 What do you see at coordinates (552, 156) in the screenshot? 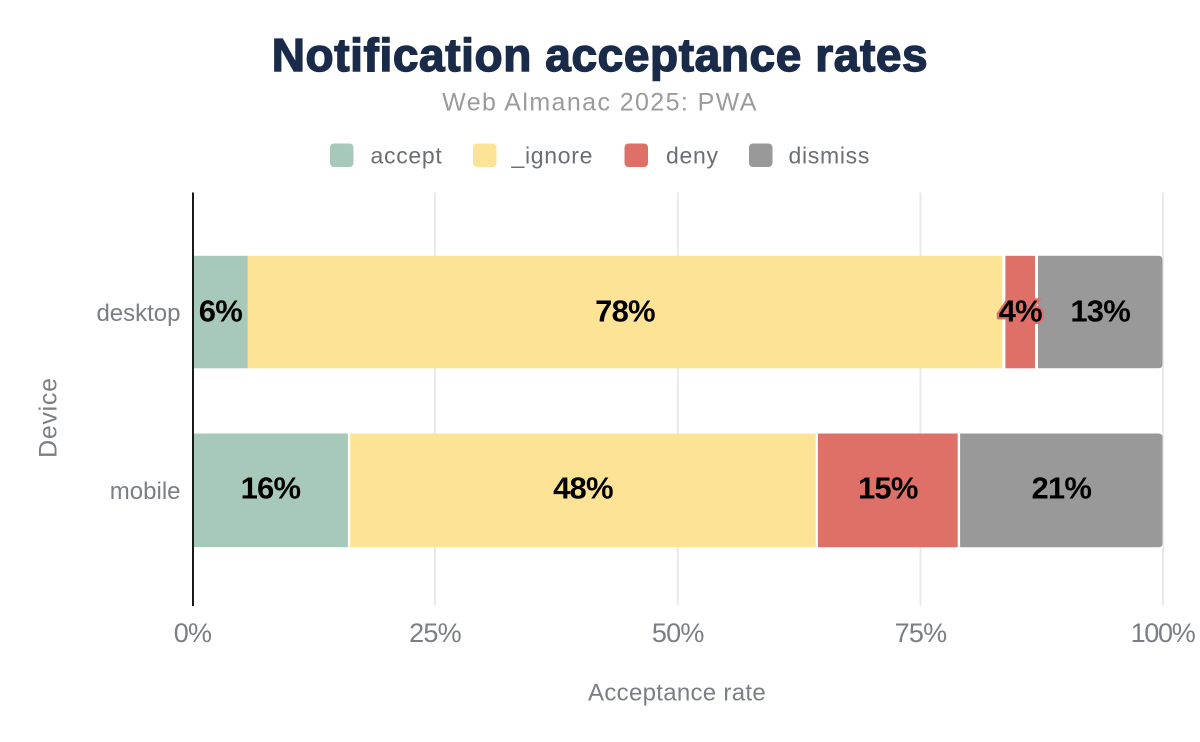
I see `svg-text: _ignore` at bounding box center [552, 156].